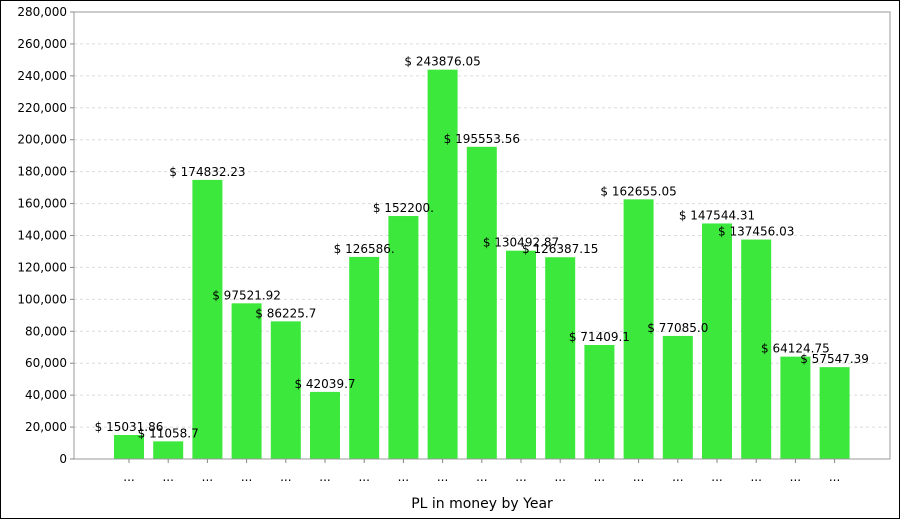  Describe the element at coordinates (482, 504) in the screenshot. I see `x-axis-title: PL in money by Year` at that location.